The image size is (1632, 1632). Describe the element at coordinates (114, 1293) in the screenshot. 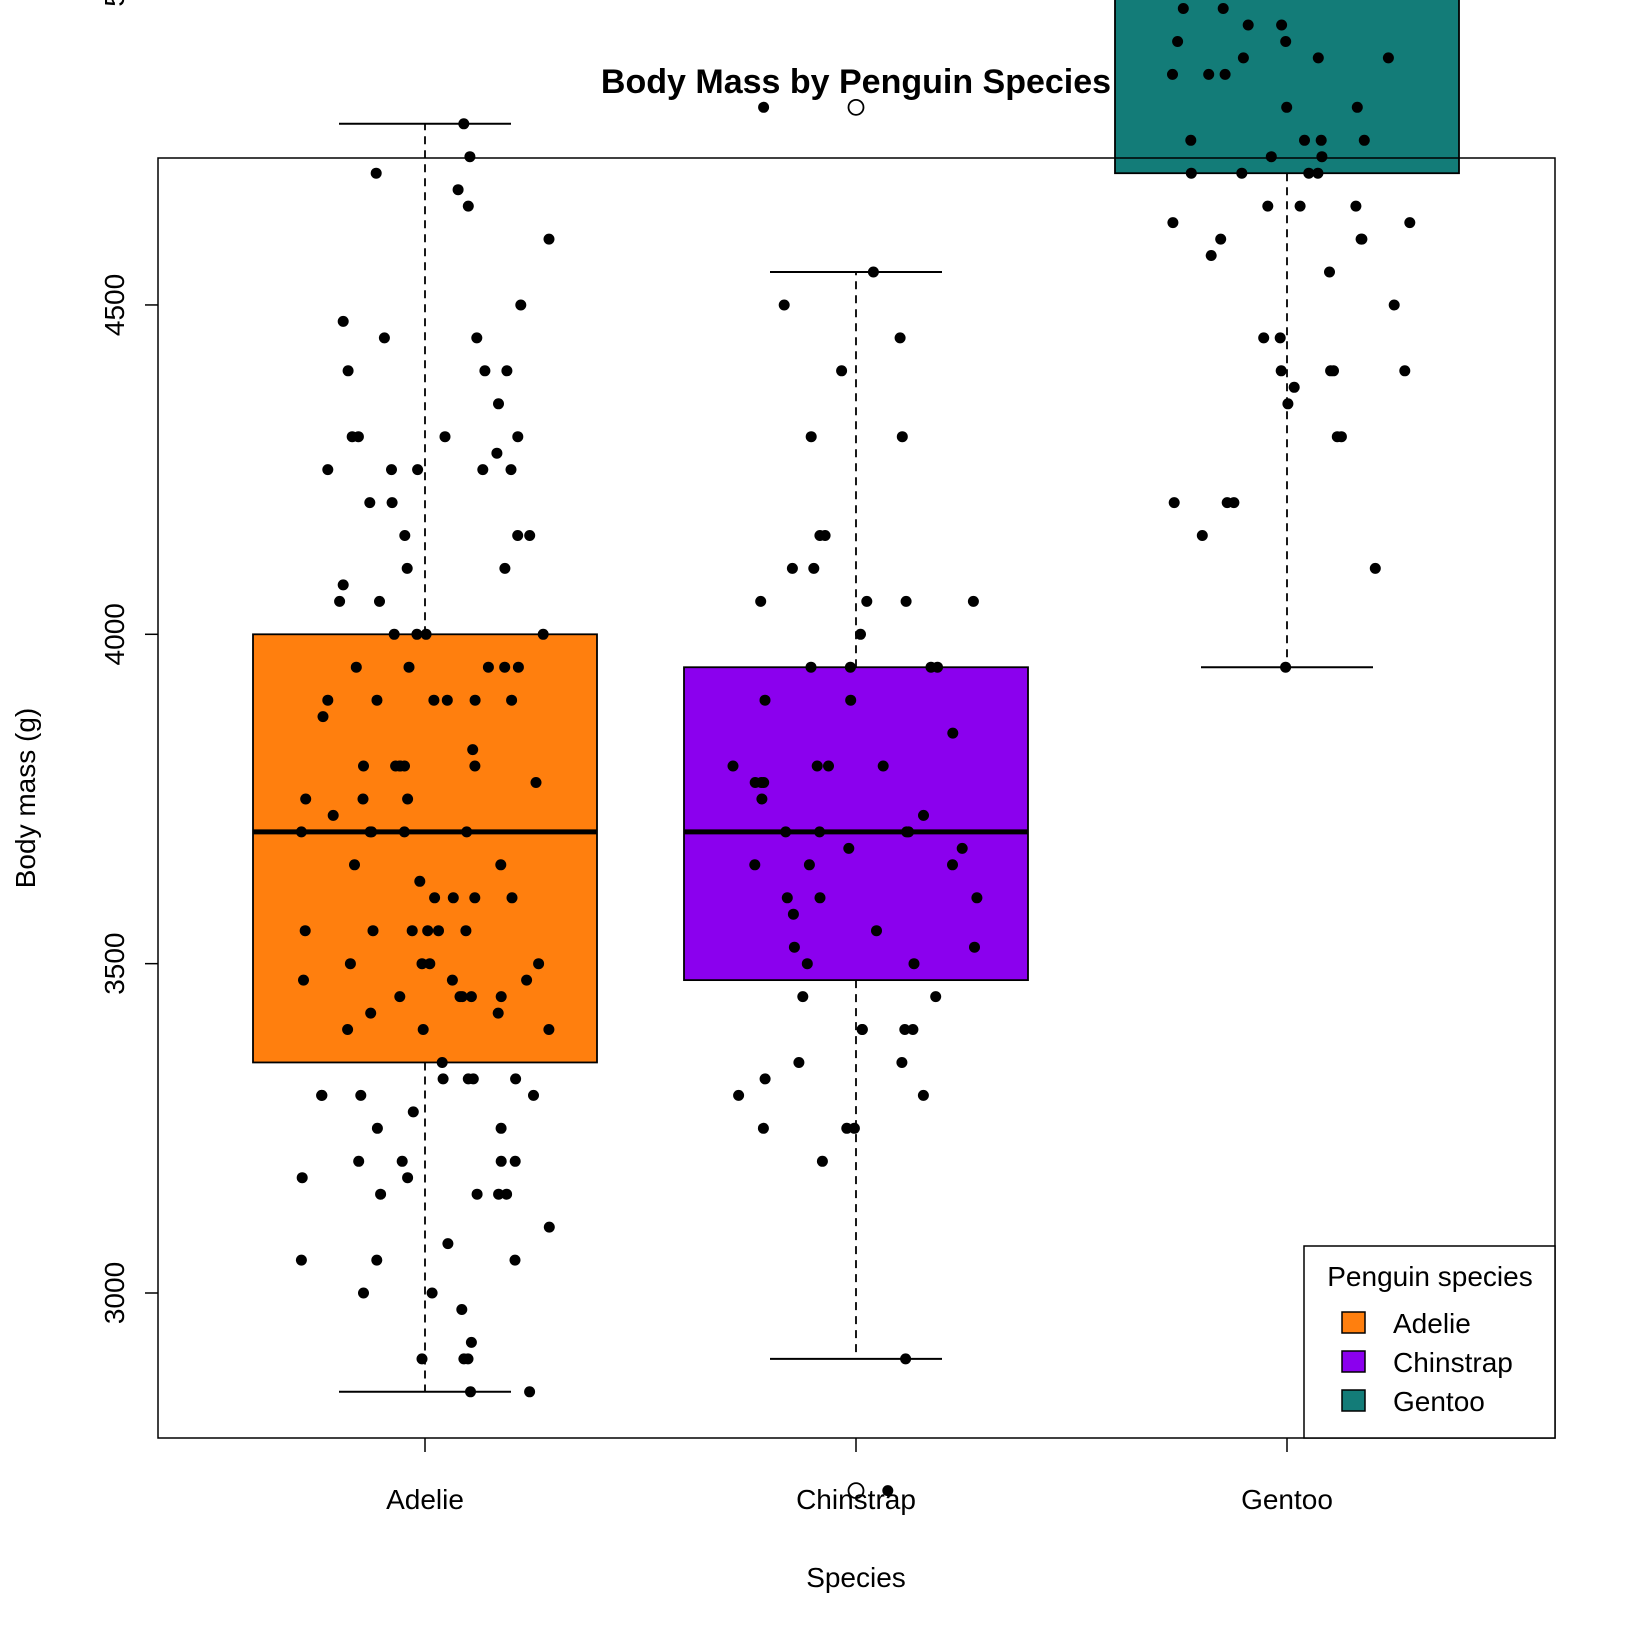

I see `y-tick-label: 3000` at that location.